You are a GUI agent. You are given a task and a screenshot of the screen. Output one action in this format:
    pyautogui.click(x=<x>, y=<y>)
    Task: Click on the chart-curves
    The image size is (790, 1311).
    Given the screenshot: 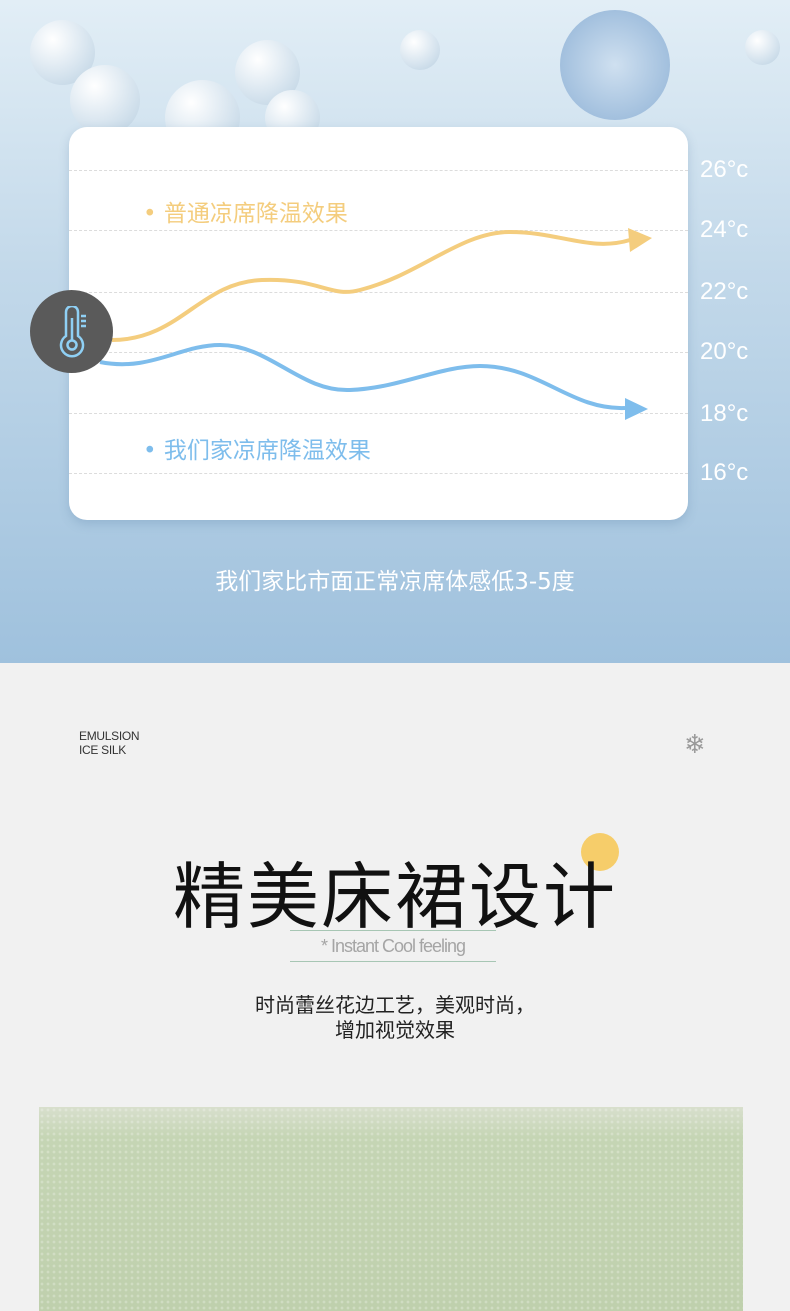 What is the action you would take?
    pyautogui.click(x=375, y=324)
    